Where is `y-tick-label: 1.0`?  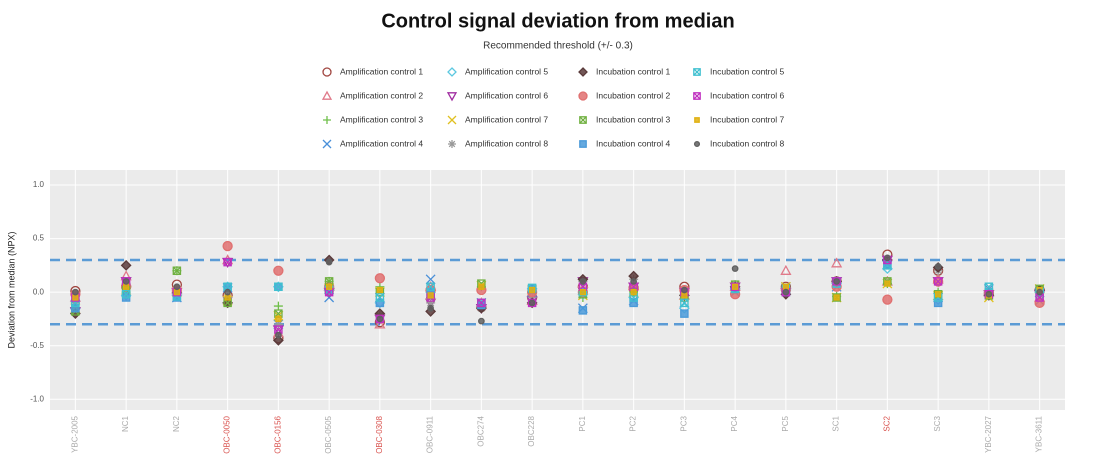
y-tick-label: 1.0 is located at coordinates (39, 184).